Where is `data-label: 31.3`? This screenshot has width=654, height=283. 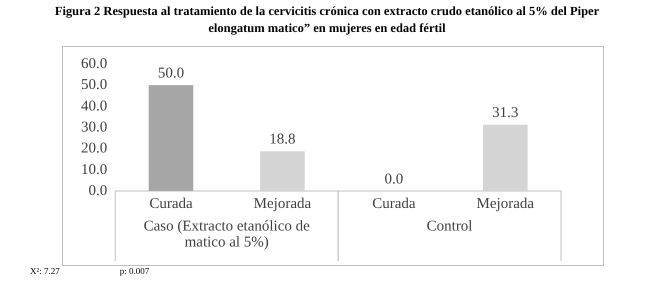
data-label: 31.3 is located at coordinates (505, 113).